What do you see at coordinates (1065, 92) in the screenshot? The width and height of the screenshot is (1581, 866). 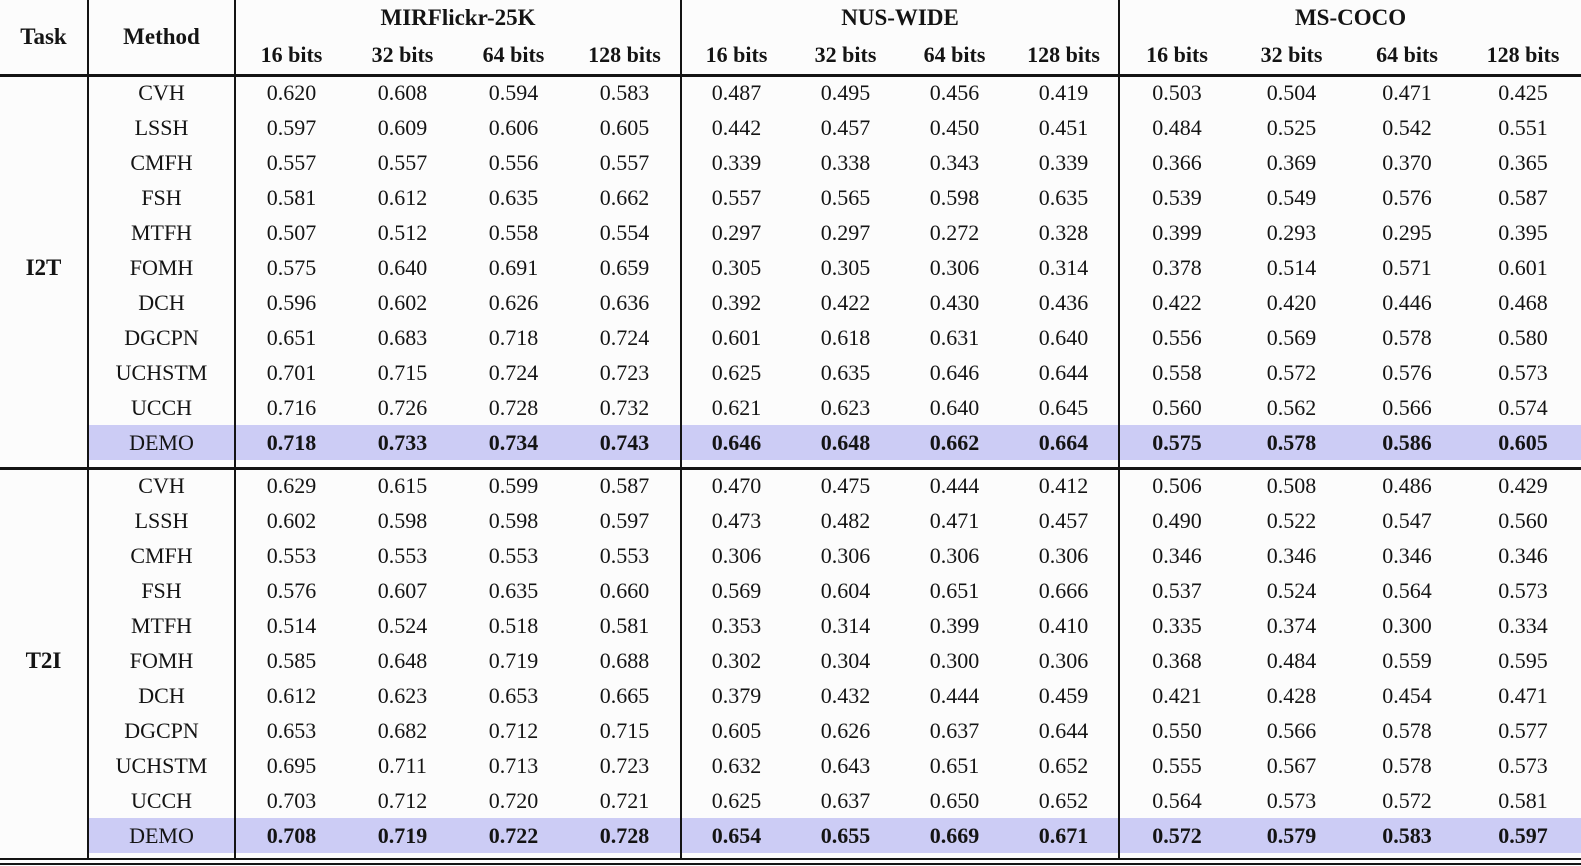 I see `value-cell: 0.419` at bounding box center [1065, 92].